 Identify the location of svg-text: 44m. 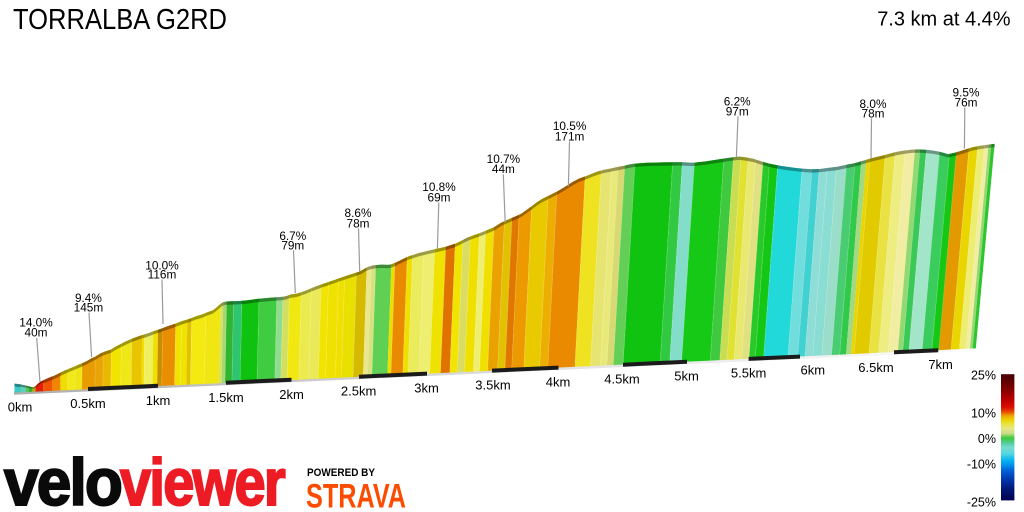
(503, 169).